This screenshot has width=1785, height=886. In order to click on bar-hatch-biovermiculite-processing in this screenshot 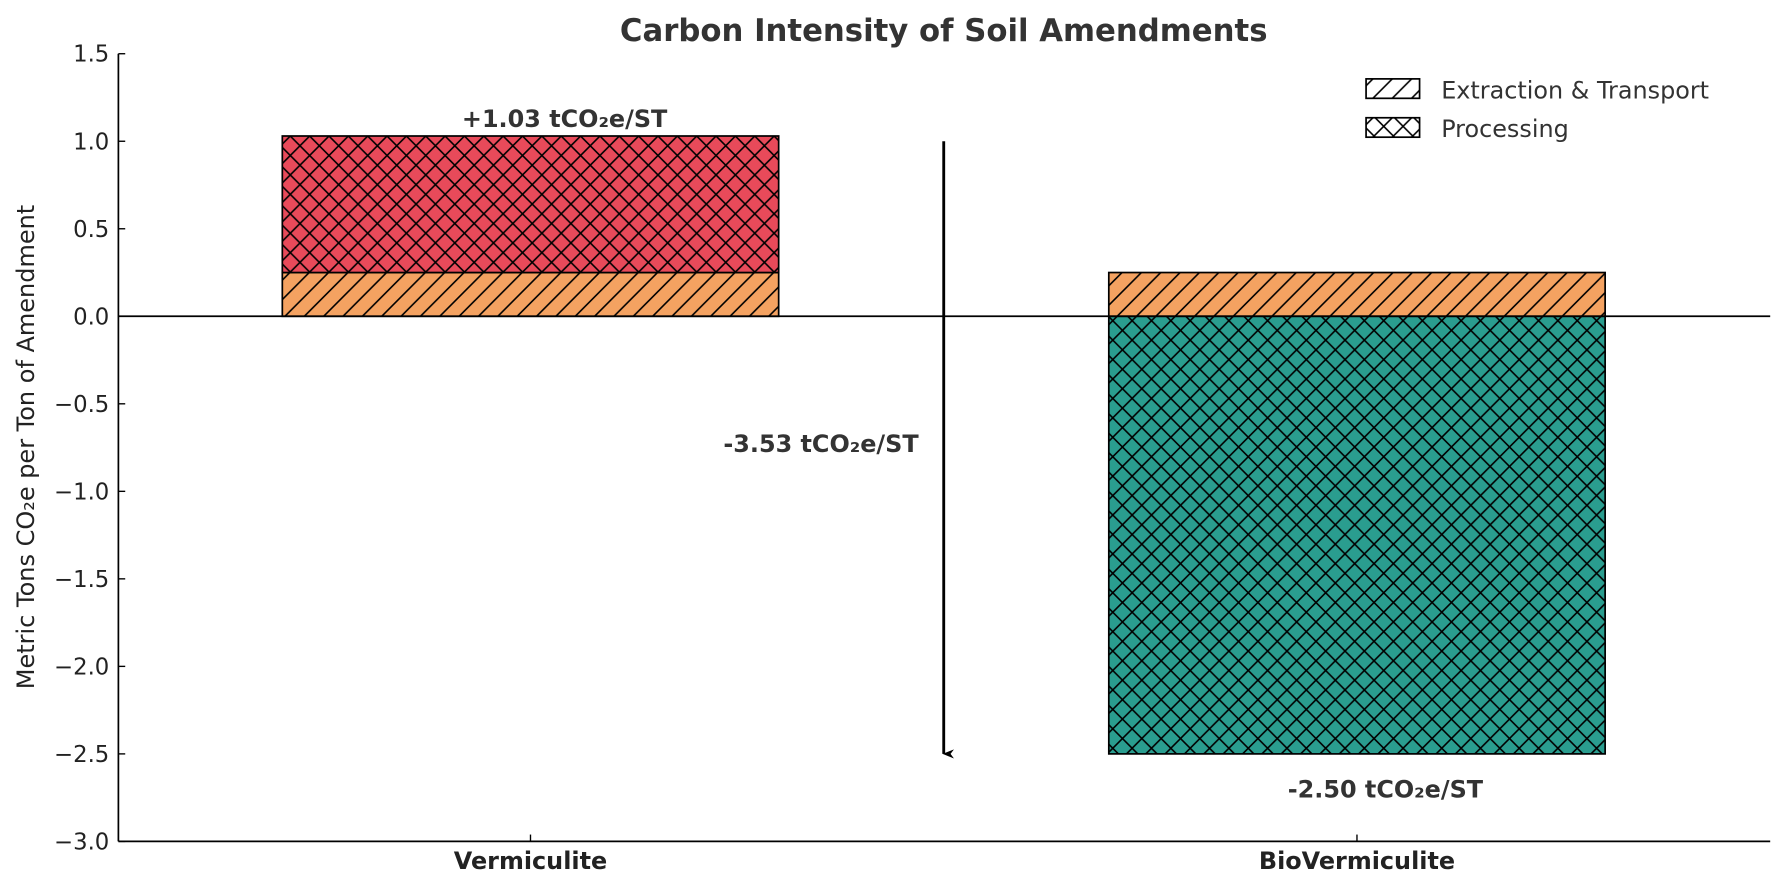, I will do `click(1356, 535)`.